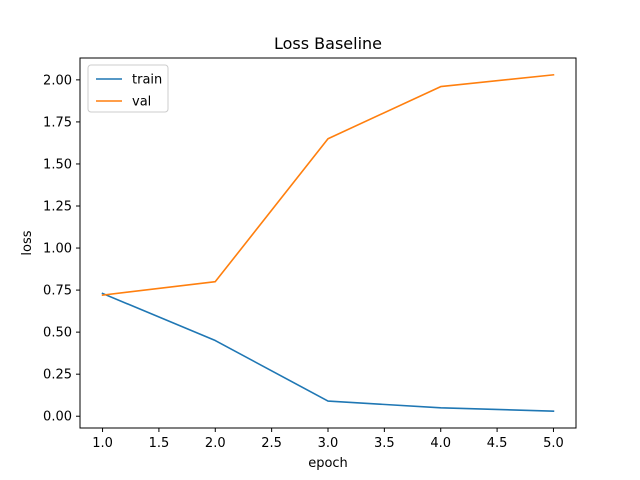  What do you see at coordinates (57, 249) in the screenshot?
I see `y-tick-label: 1.00` at bounding box center [57, 249].